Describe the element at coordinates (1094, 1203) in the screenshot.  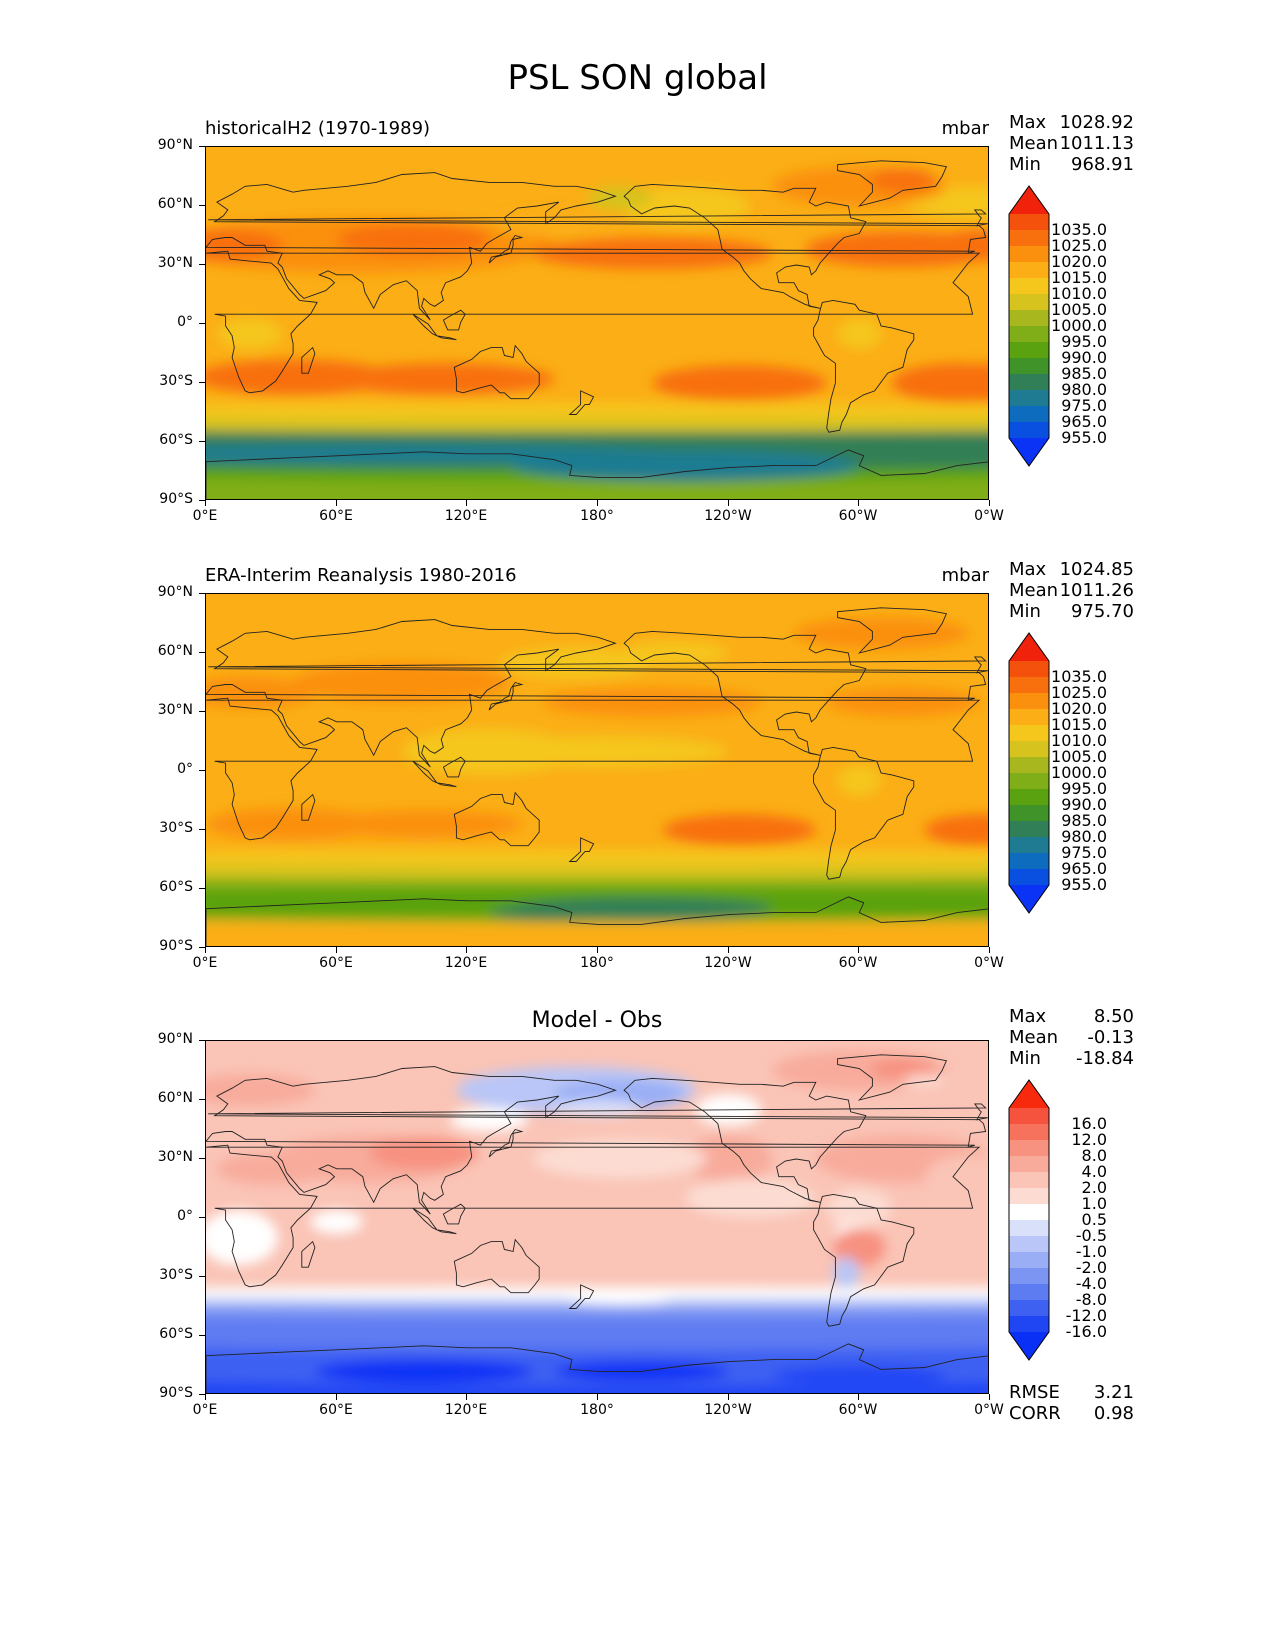
I see `colorbar-label: 1.0` at that location.